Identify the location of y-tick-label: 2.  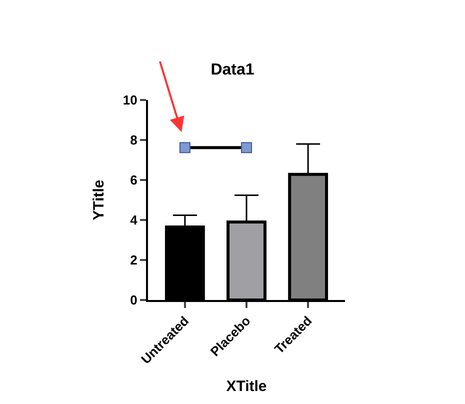
(134, 260).